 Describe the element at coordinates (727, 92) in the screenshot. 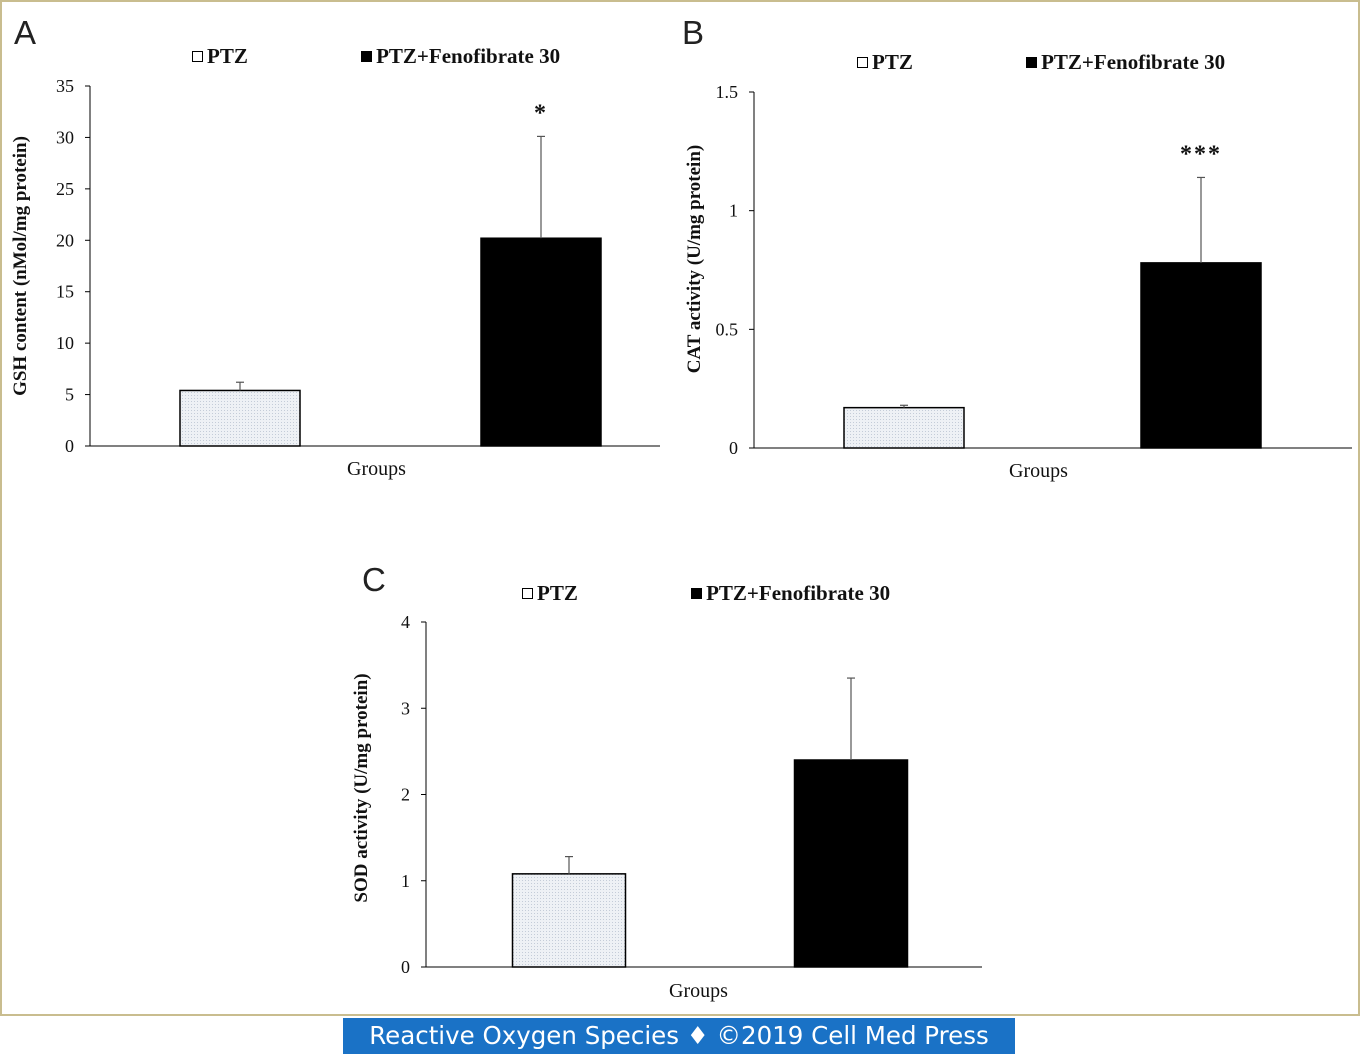

I see `y-tick-label: 1.5` at that location.